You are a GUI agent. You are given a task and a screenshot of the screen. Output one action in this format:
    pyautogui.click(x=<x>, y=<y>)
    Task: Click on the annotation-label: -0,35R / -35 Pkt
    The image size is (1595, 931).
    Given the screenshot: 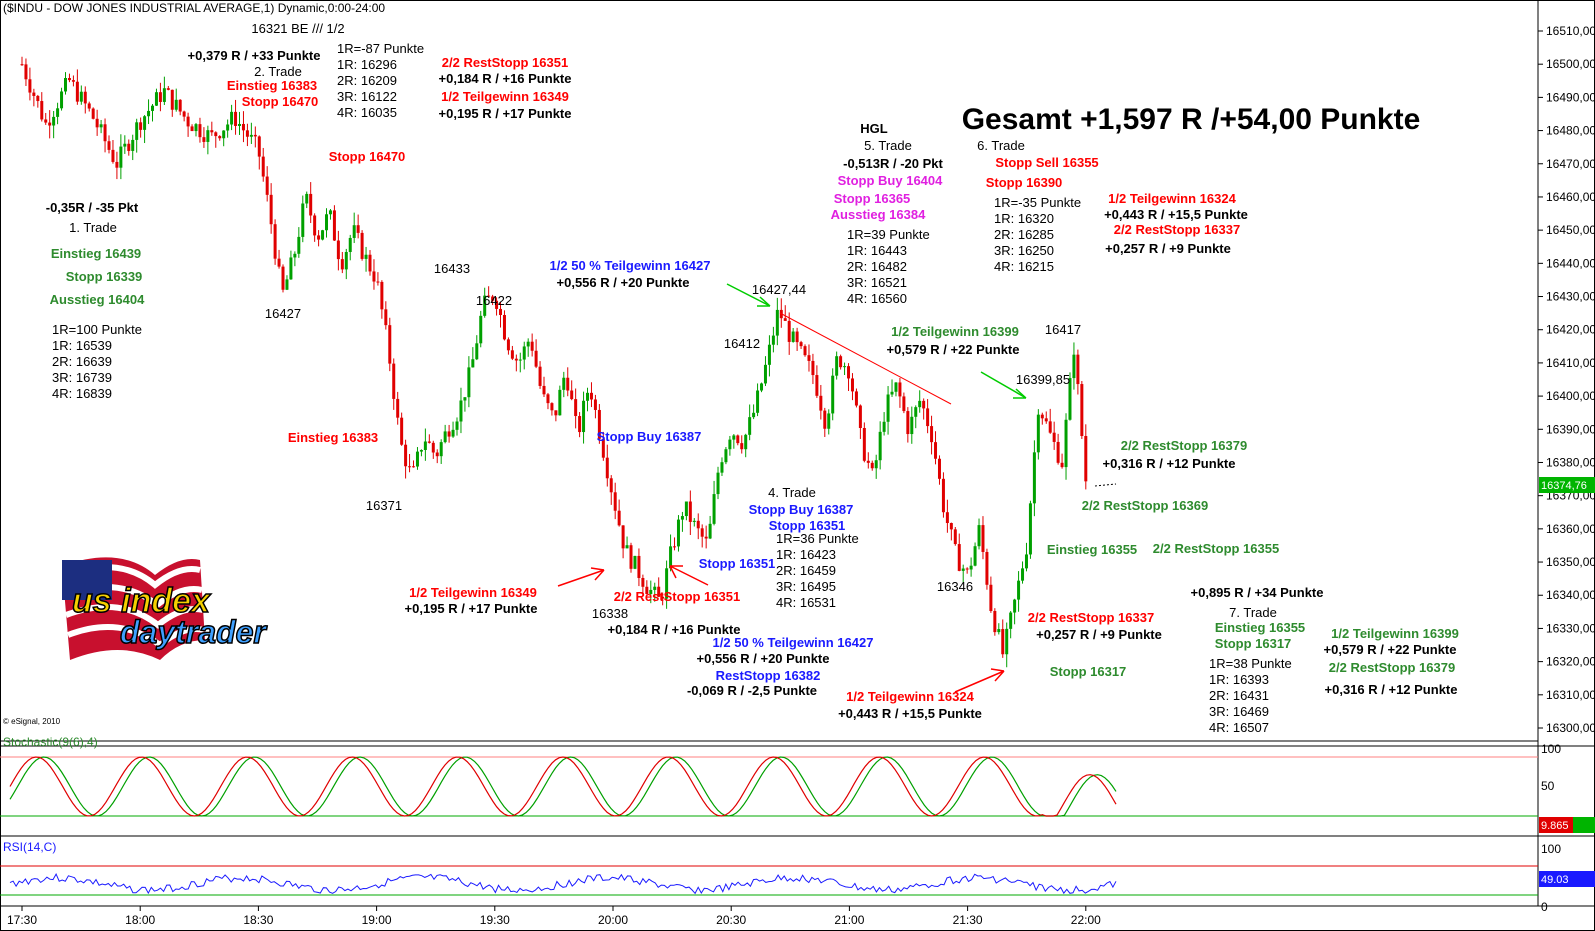 What is the action you would take?
    pyautogui.click(x=92, y=207)
    